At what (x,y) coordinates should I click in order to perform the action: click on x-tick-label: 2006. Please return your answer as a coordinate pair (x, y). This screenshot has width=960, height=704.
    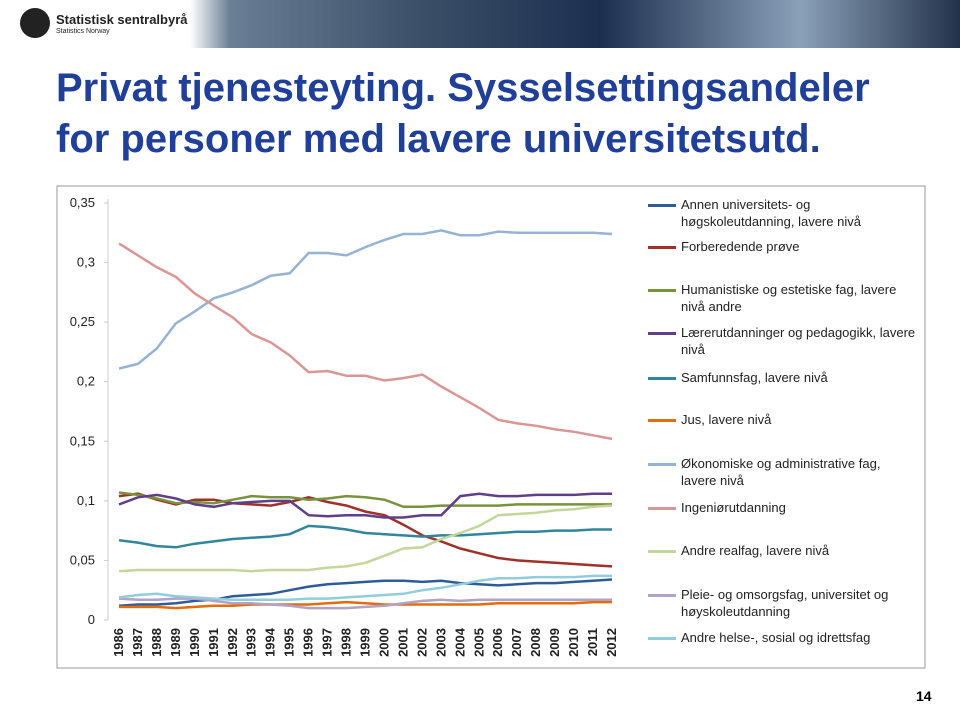
    Looking at the image, I should click on (497, 642).